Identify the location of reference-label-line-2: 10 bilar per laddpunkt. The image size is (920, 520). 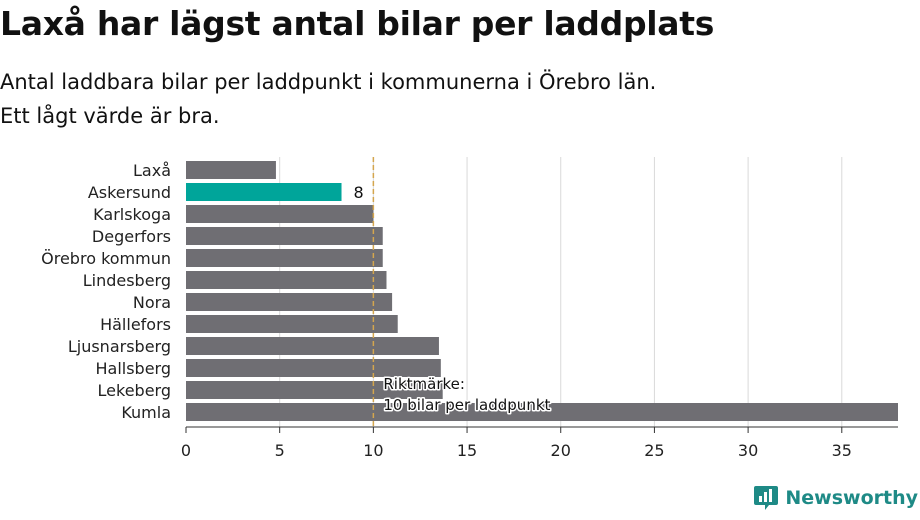
(466, 405).